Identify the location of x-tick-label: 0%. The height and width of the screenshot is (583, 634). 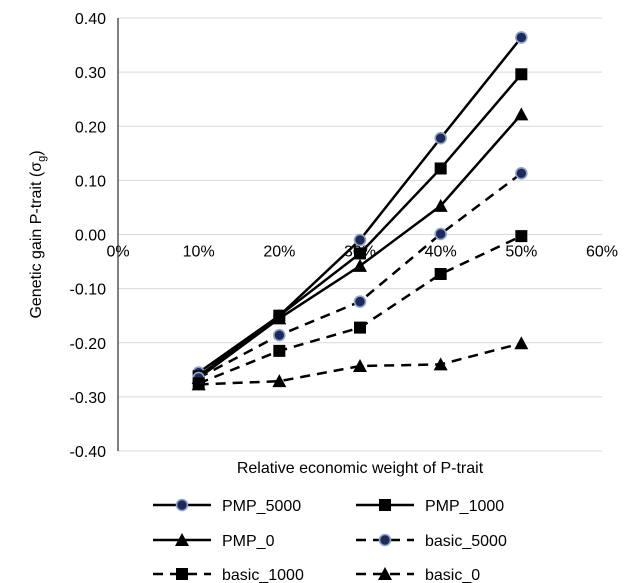
(117, 252).